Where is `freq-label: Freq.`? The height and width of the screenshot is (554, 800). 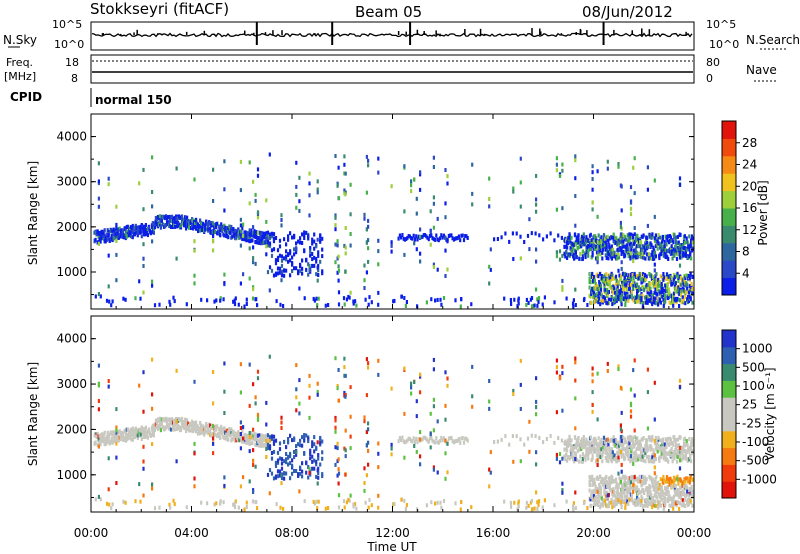 freq-label: Freq. is located at coordinates (19, 62).